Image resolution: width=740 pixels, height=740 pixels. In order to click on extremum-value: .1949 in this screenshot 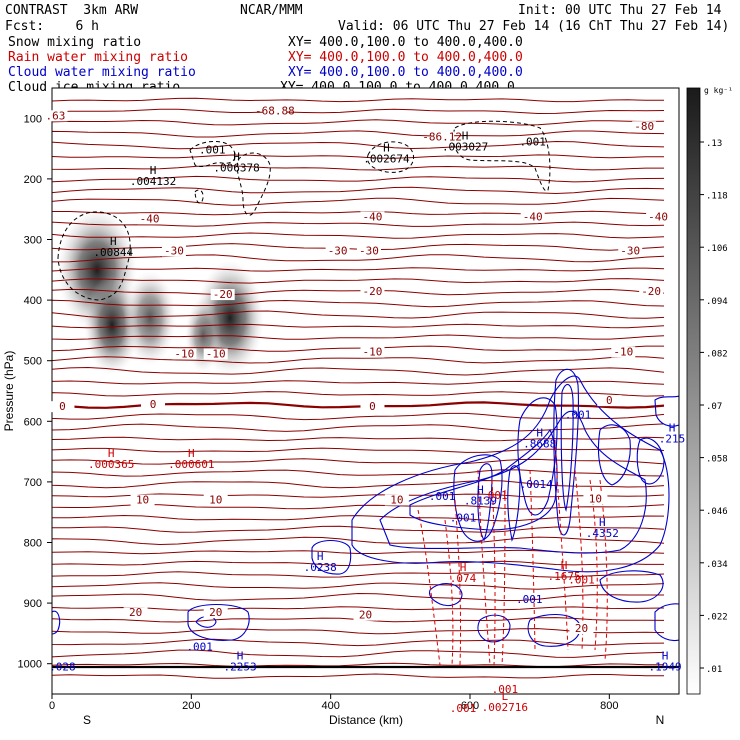, I will do `click(665, 666)`.